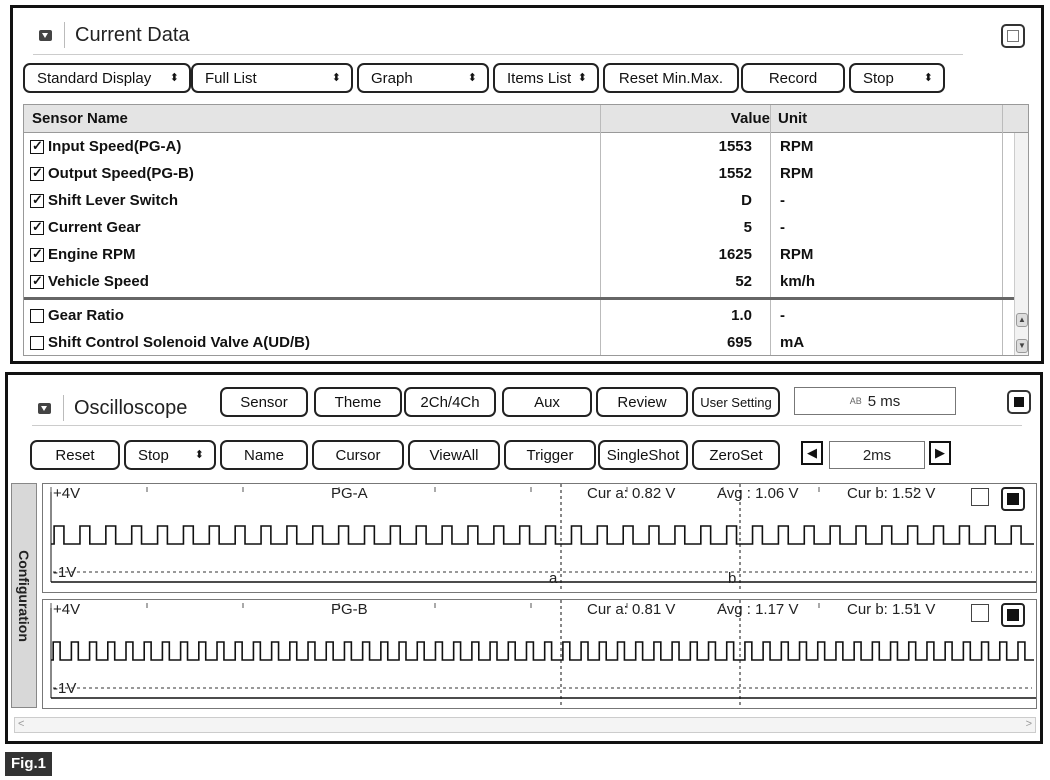  Describe the element at coordinates (732, 578) in the screenshot. I see `cursor-b-label: b` at that location.